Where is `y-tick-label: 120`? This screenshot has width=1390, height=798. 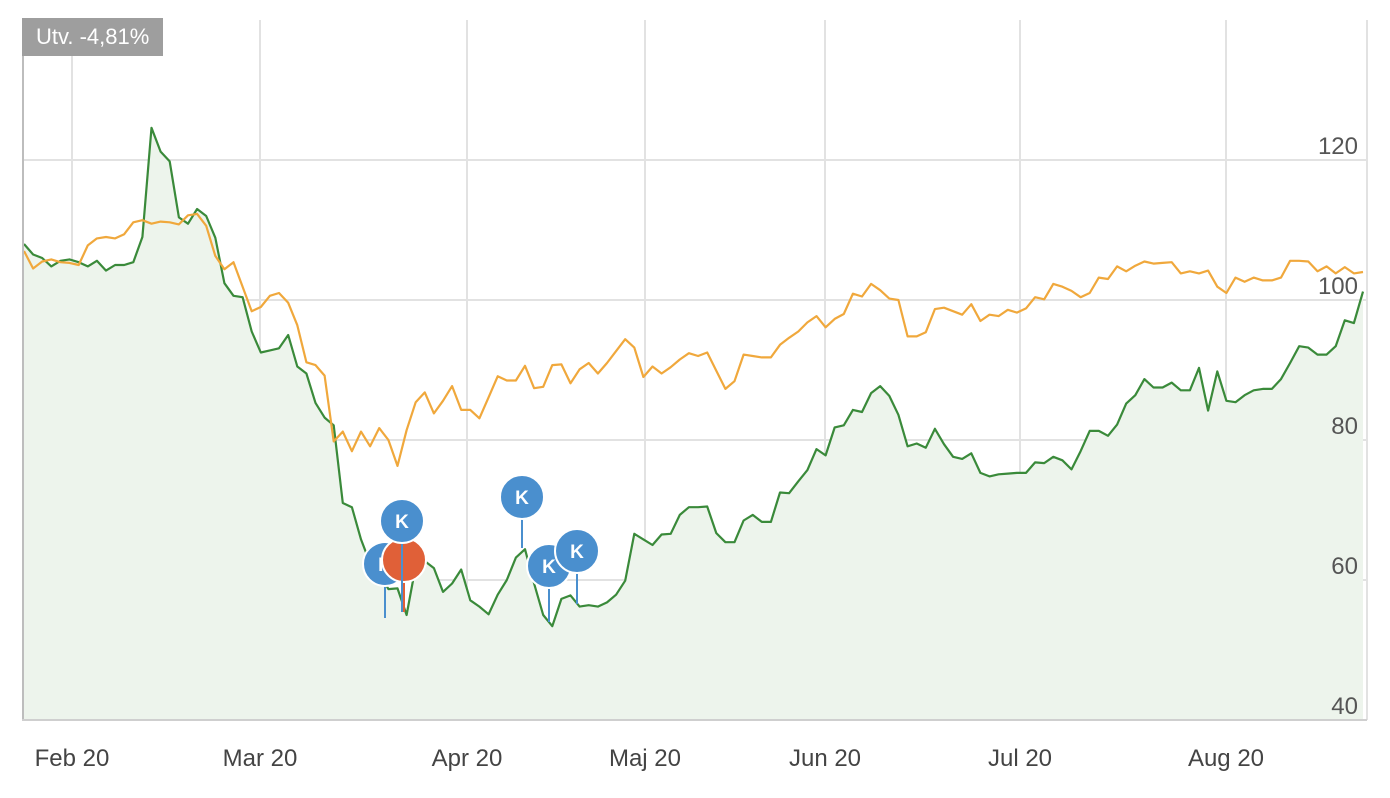
y-tick-label: 120 is located at coordinates (1338, 146).